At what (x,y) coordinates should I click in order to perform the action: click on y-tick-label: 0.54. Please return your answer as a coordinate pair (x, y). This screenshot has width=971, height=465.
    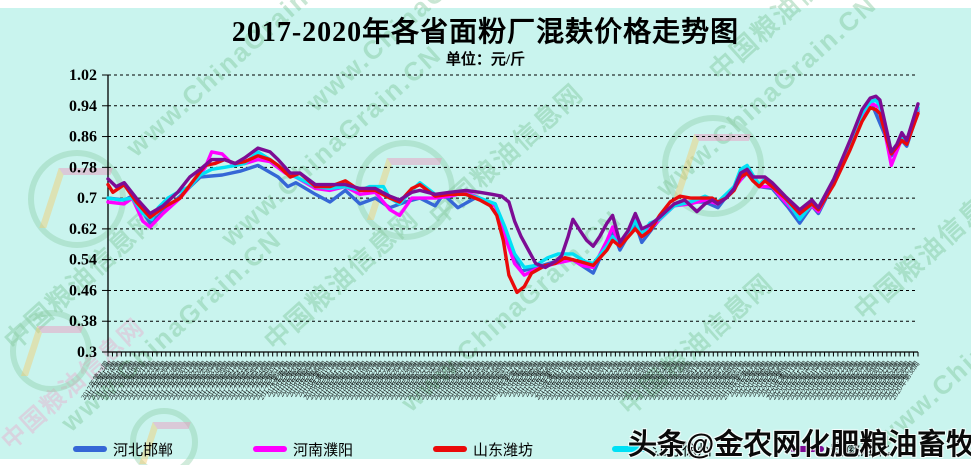
    Looking at the image, I should click on (83, 260).